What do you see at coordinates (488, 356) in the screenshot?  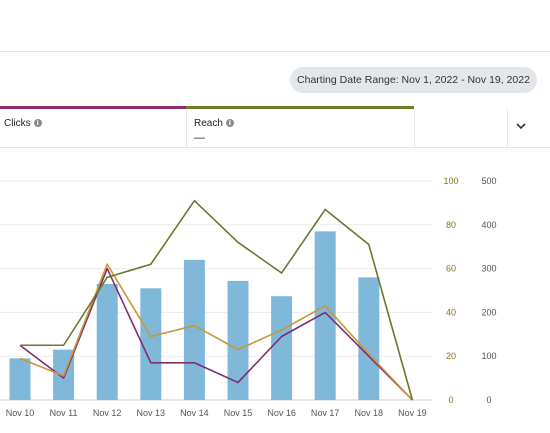 I see `y-tick-label-right: 100` at bounding box center [488, 356].